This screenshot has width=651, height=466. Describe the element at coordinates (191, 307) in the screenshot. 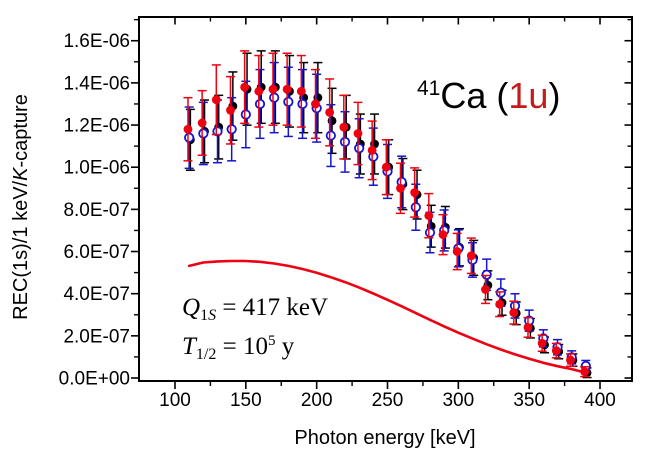

I see `q-symbol: Q` at that location.